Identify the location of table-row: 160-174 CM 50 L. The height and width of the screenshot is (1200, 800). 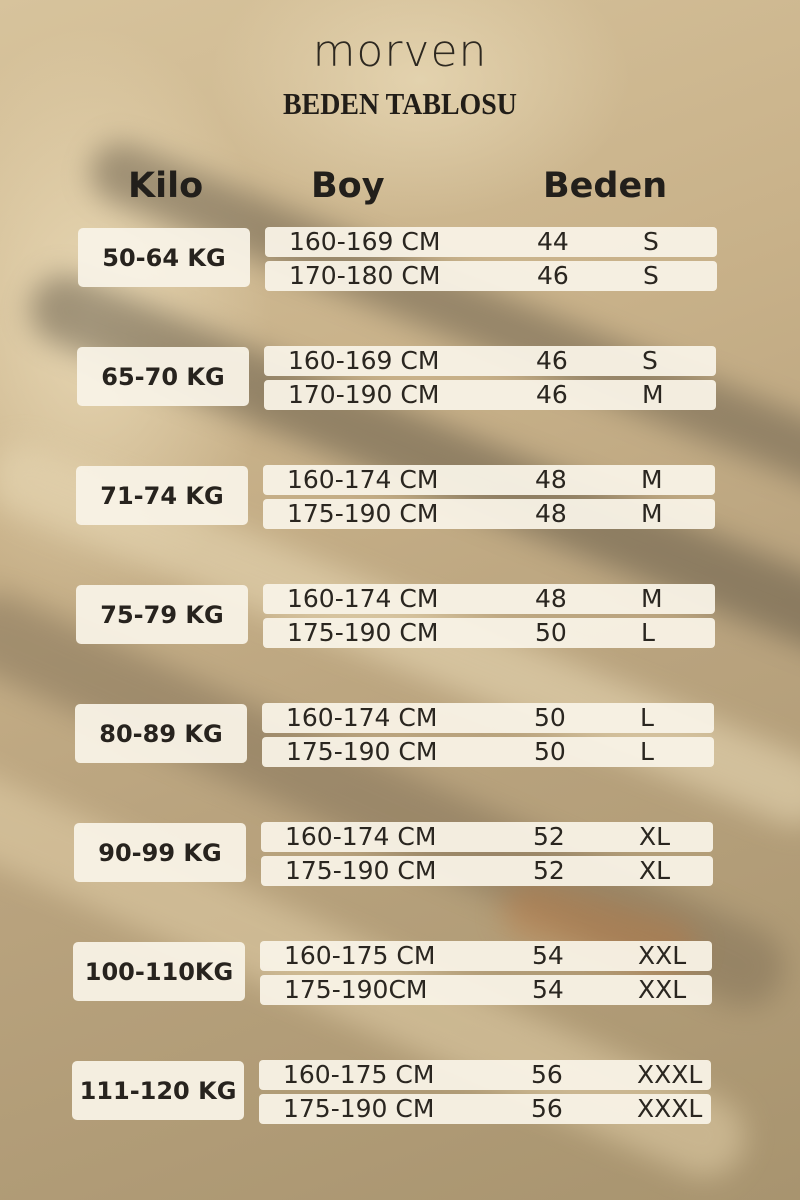
(488, 718).